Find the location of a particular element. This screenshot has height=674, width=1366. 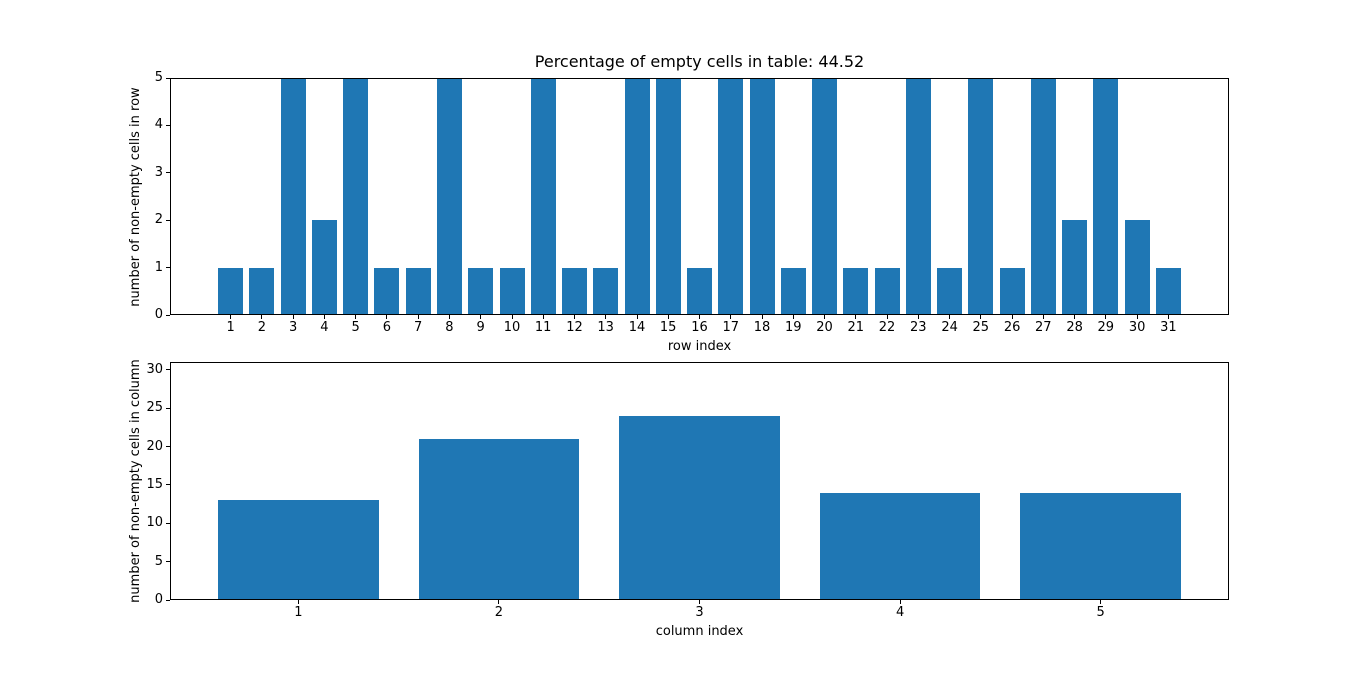

y-axis-label: number of non-empty cells in column is located at coordinates (135, 481).